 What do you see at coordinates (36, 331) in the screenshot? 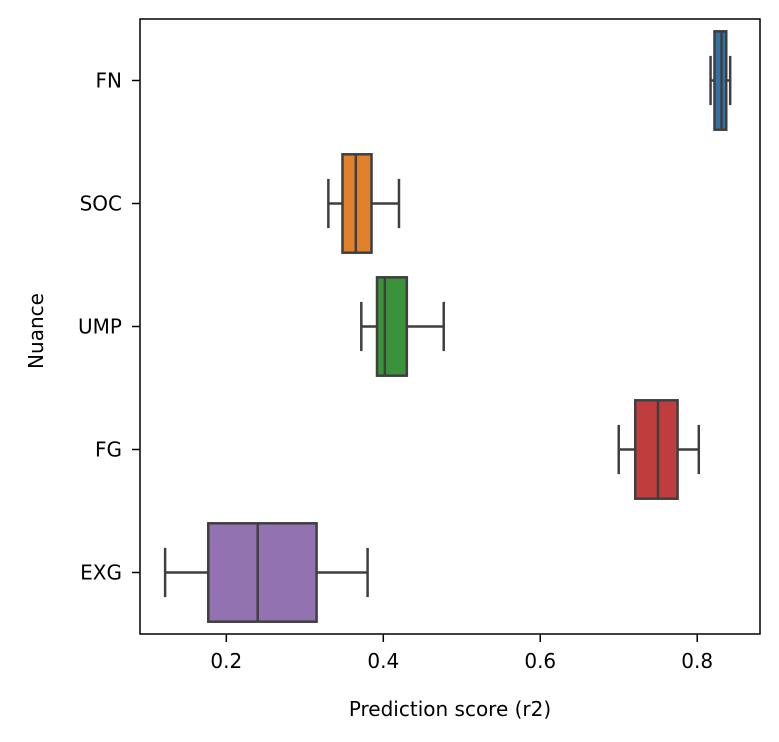
I see `y-axis-title: Nuance` at bounding box center [36, 331].